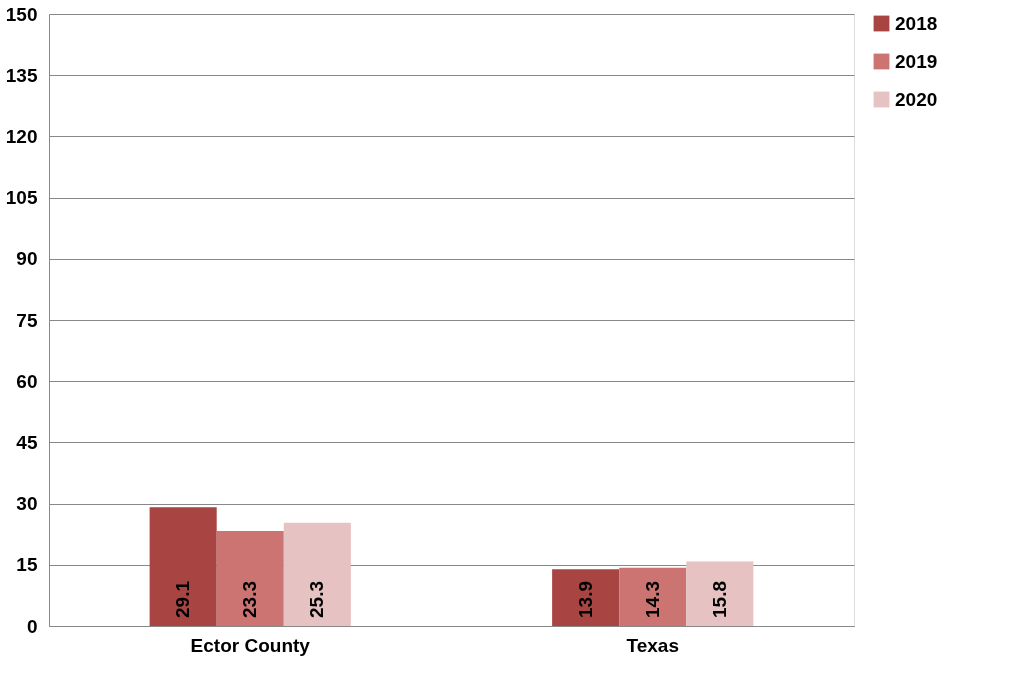 Image resolution: width=1022 pixels, height=678 pixels. What do you see at coordinates (27, 504) in the screenshot?
I see `y-tick-label: 30` at bounding box center [27, 504].